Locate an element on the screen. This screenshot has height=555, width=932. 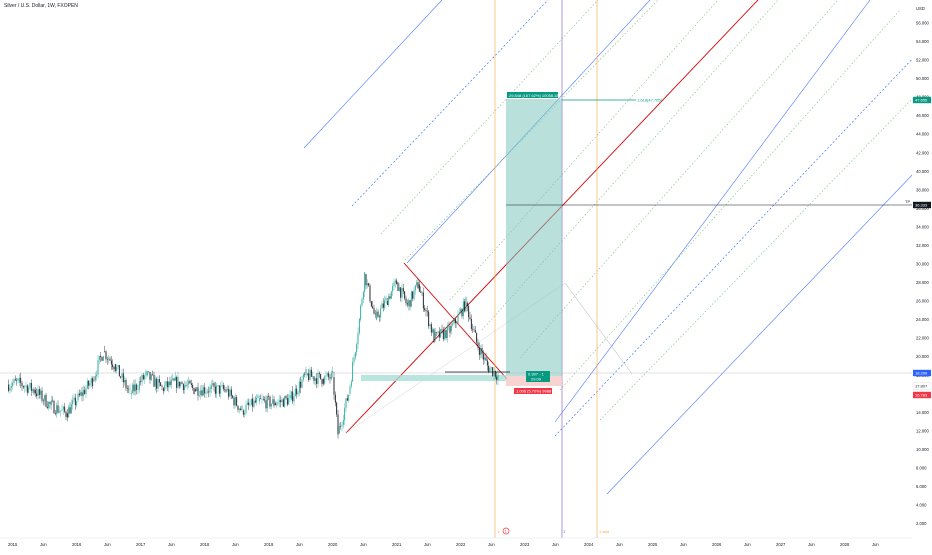
x-tick-label: 2018 is located at coordinates (205, 544).